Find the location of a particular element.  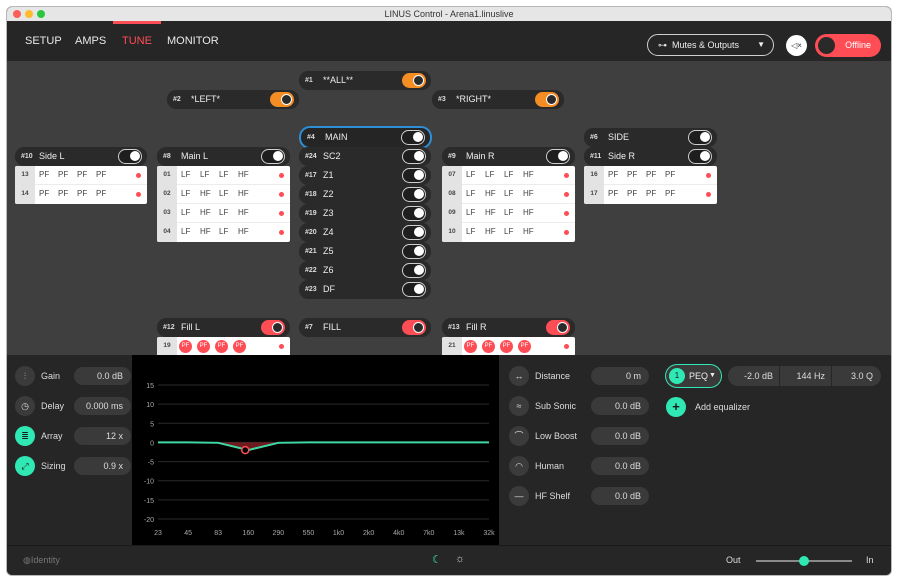

group-side-r: #11 Side R is located at coordinates (650, 156).